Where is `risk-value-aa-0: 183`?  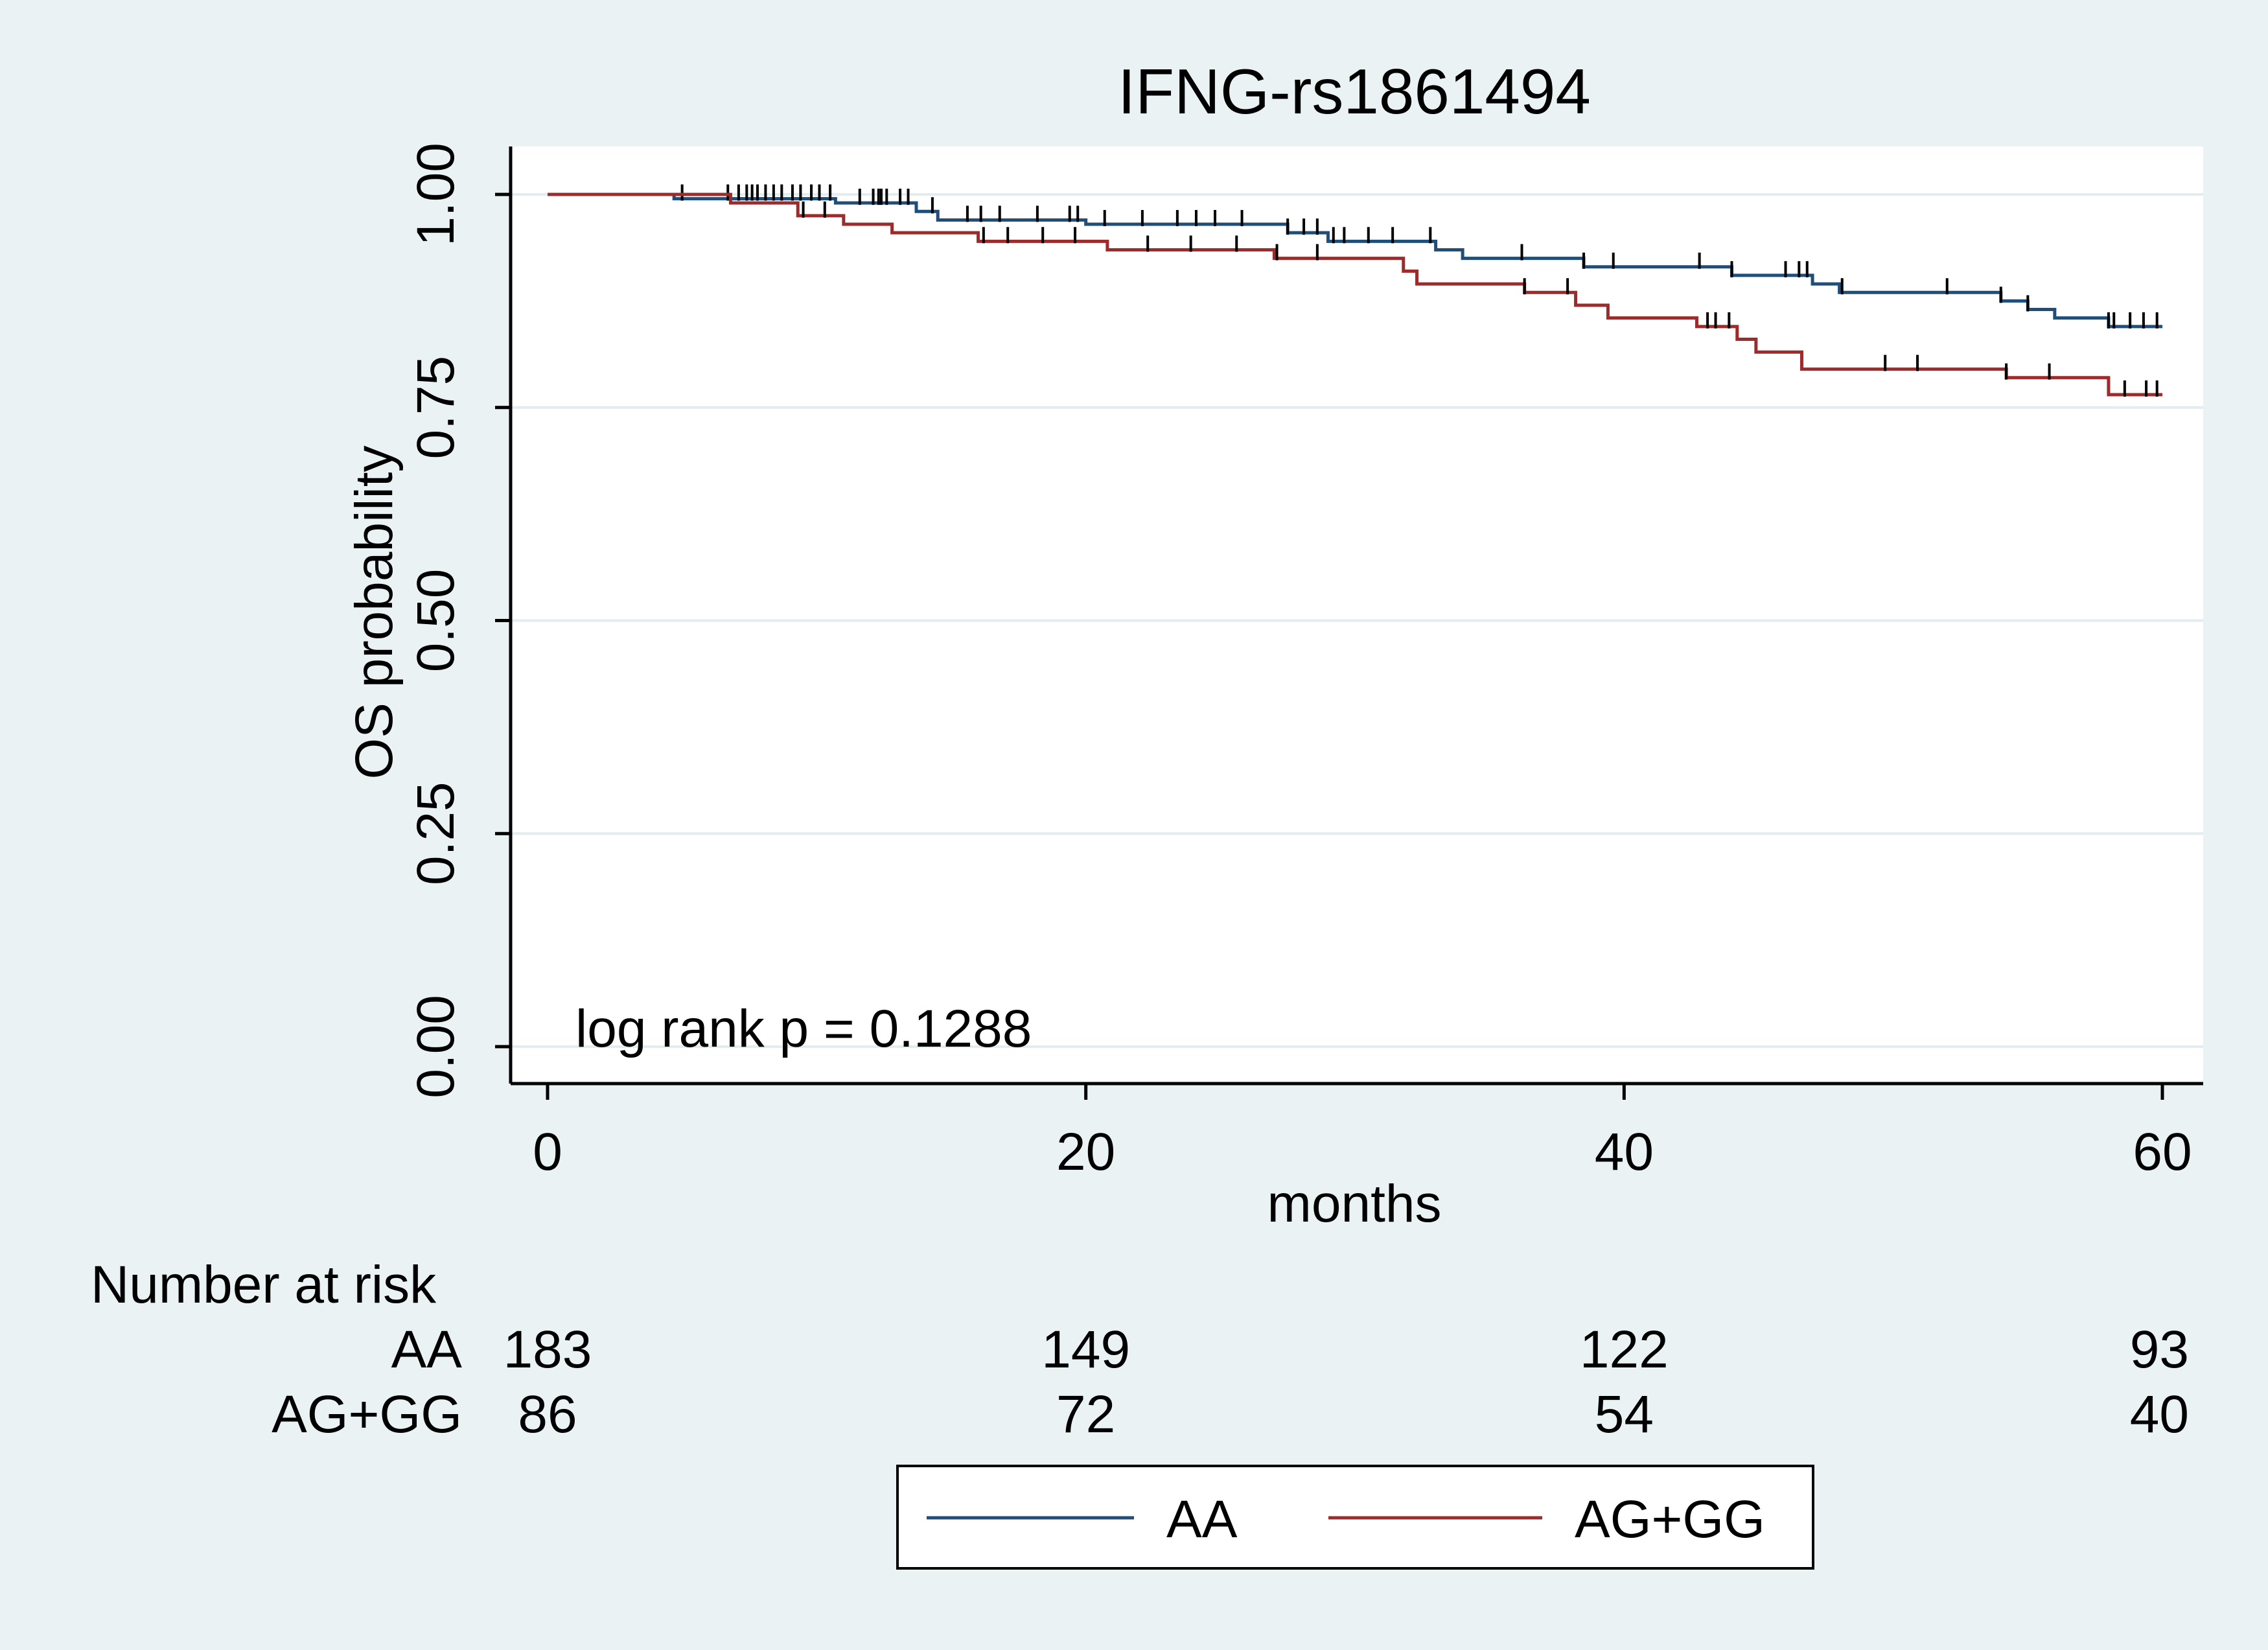 risk-value-aa-0: 183 is located at coordinates (547, 1349).